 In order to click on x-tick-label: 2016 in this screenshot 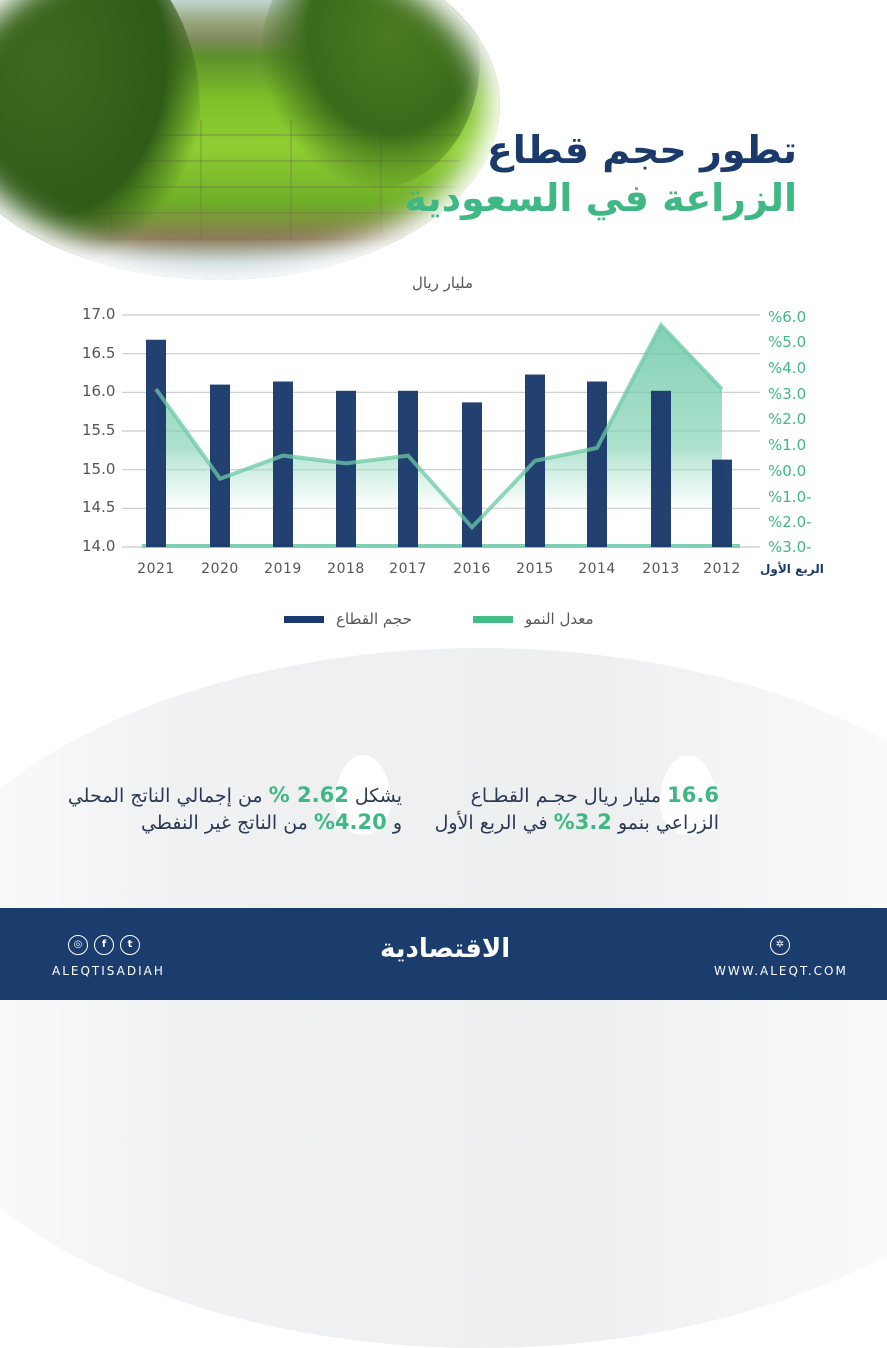, I will do `click(472, 569)`.